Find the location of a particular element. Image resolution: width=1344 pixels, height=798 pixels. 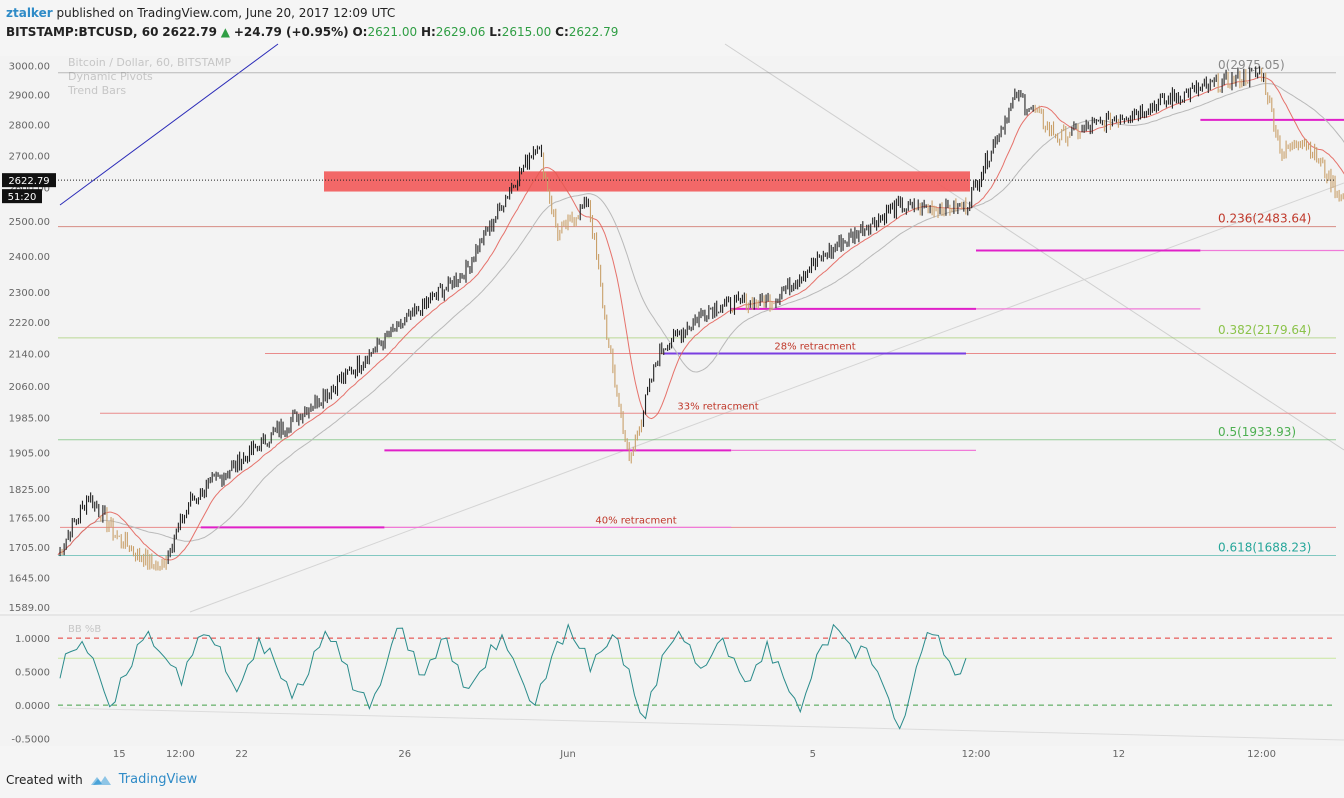

price-axis-tick: 2060.00 is located at coordinates (29, 387).